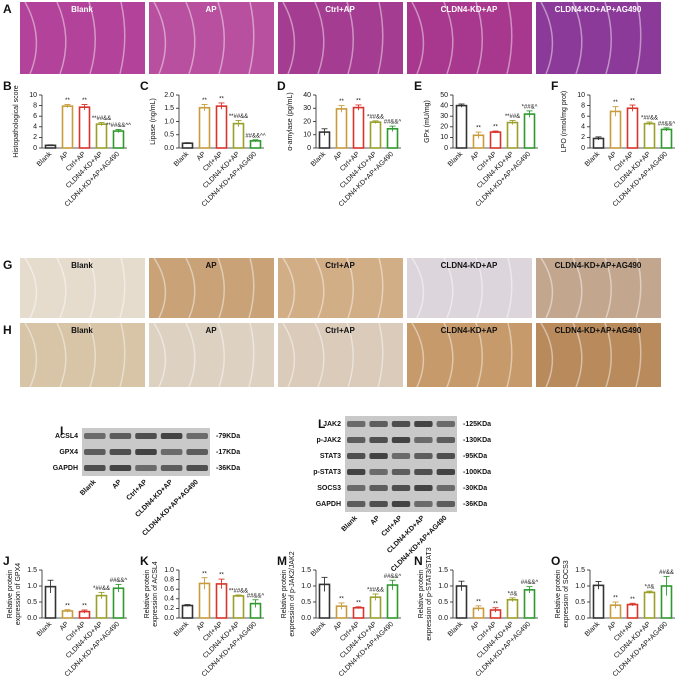  What do you see at coordinates (292, 593) in the screenshot?
I see `y-axis-label: expression of p-JAK2/JAK2` at bounding box center [292, 593].